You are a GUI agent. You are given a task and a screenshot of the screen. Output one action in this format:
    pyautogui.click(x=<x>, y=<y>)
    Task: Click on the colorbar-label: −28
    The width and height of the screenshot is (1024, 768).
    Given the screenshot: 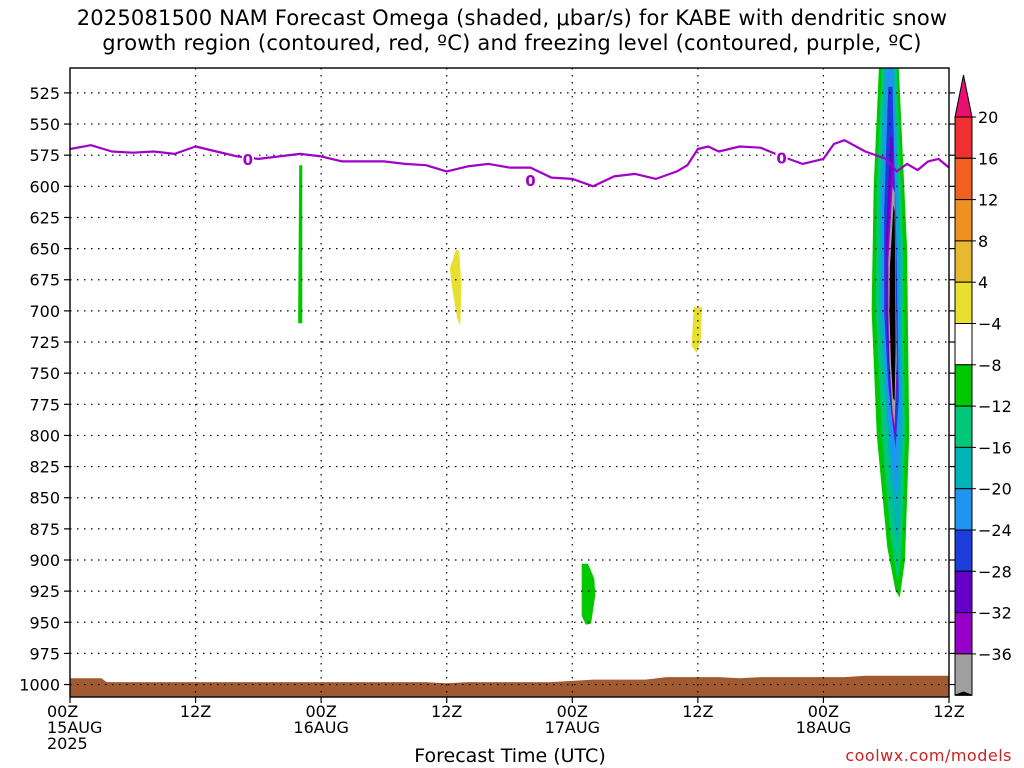 What is the action you would take?
    pyautogui.click(x=995, y=571)
    